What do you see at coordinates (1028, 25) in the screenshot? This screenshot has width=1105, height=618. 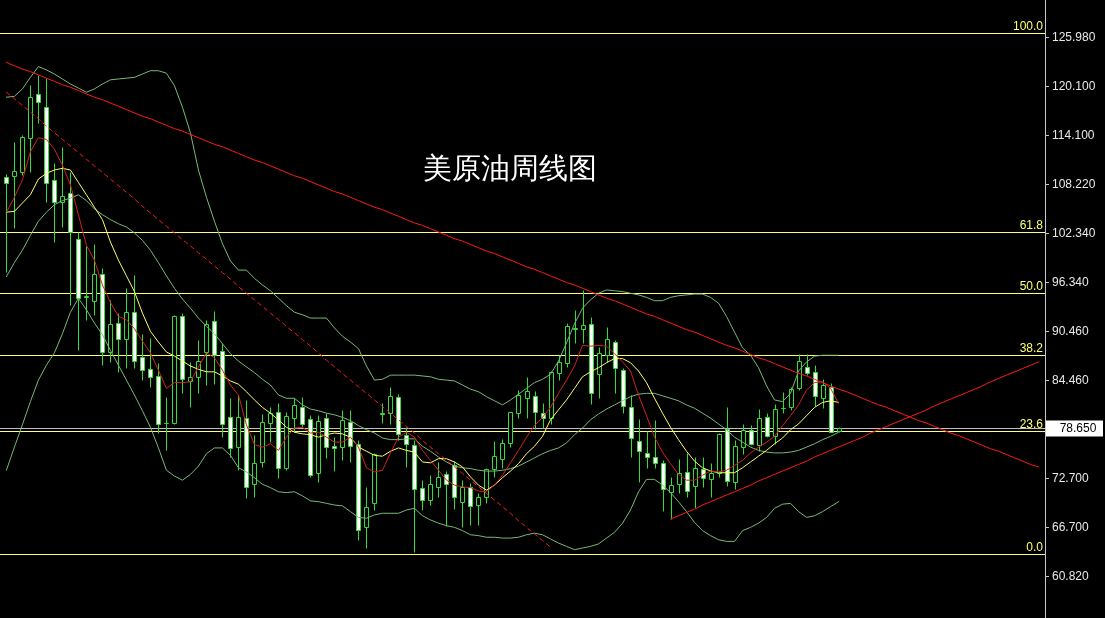 I see `ref-line-label: 100.0` at bounding box center [1028, 25].